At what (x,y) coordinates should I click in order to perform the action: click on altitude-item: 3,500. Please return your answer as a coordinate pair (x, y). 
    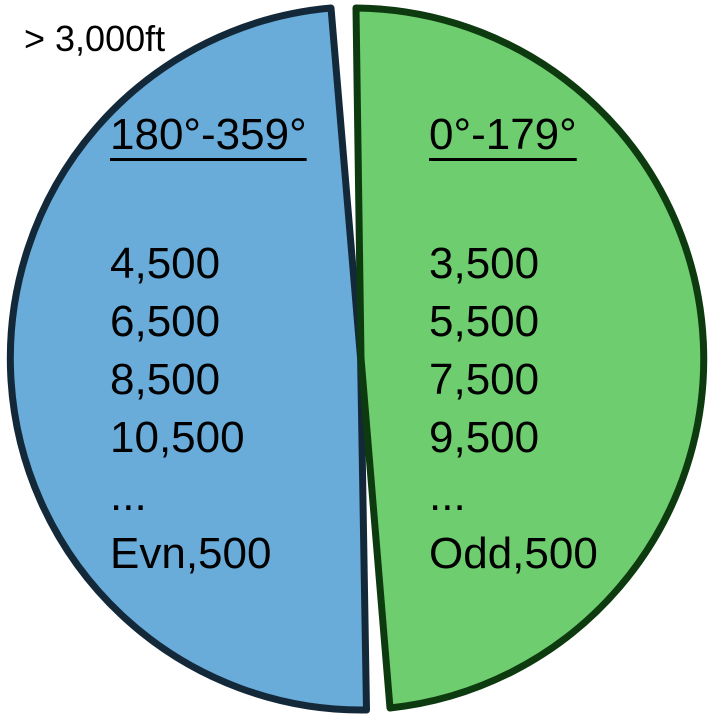
    Looking at the image, I should click on (484, 263).